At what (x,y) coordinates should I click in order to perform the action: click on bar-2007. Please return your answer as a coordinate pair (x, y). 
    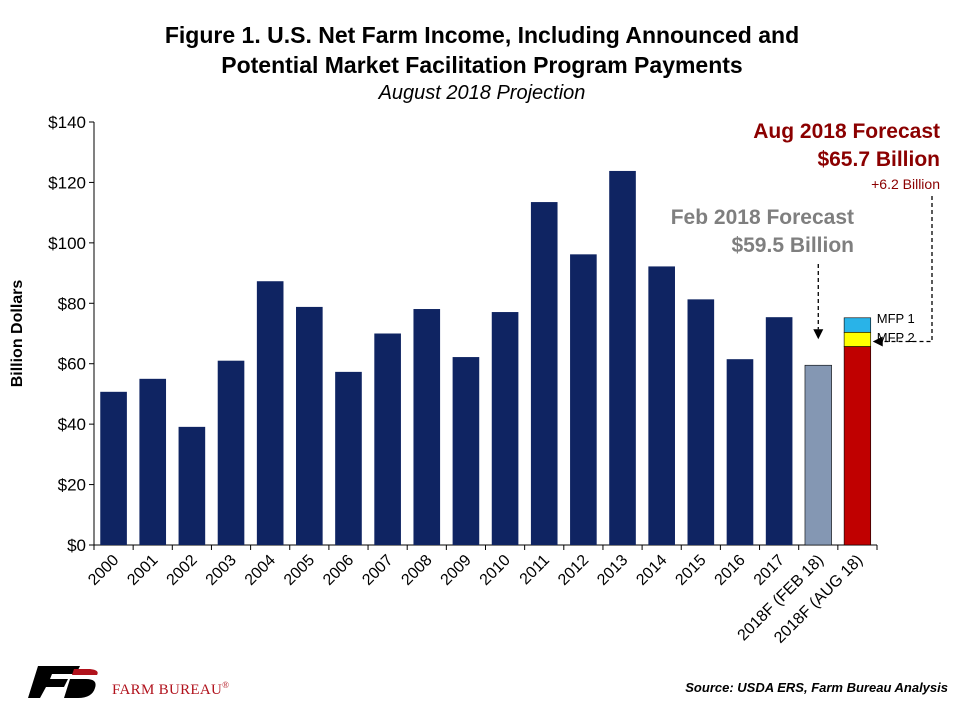
    Looking at the image, I should click on (387, 439).